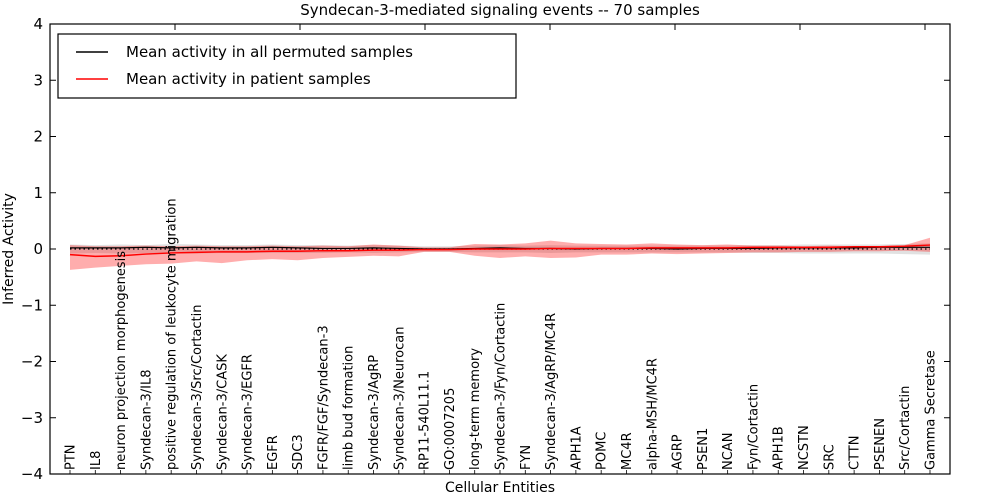 This screenshot has height=504, width=1000. What do you see at coordinates (96, 460) in the screenshot?
I see `x-tick-label: IL8` at bounding box center [96, 460].